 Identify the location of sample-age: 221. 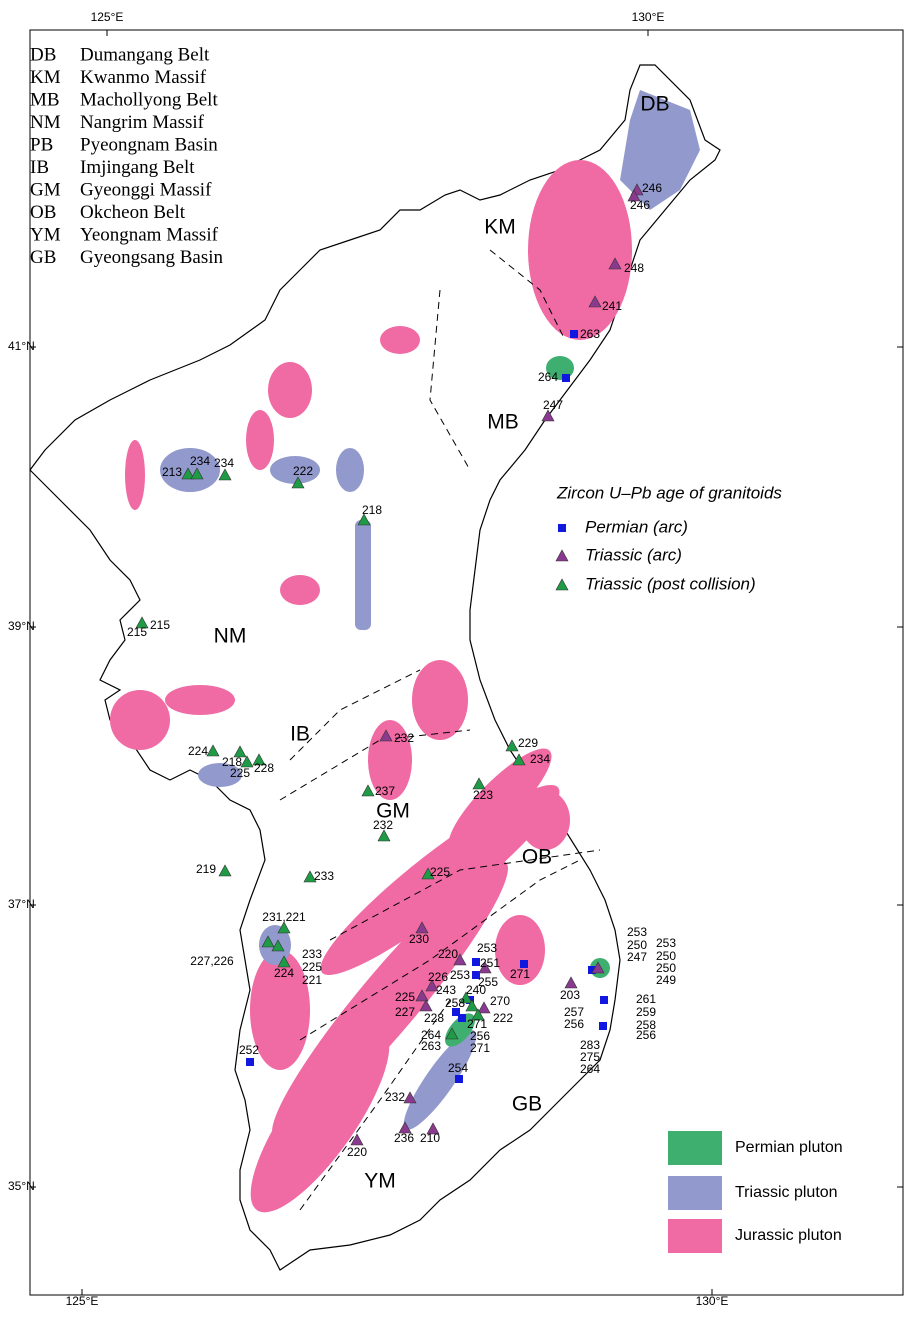
(312, 980).